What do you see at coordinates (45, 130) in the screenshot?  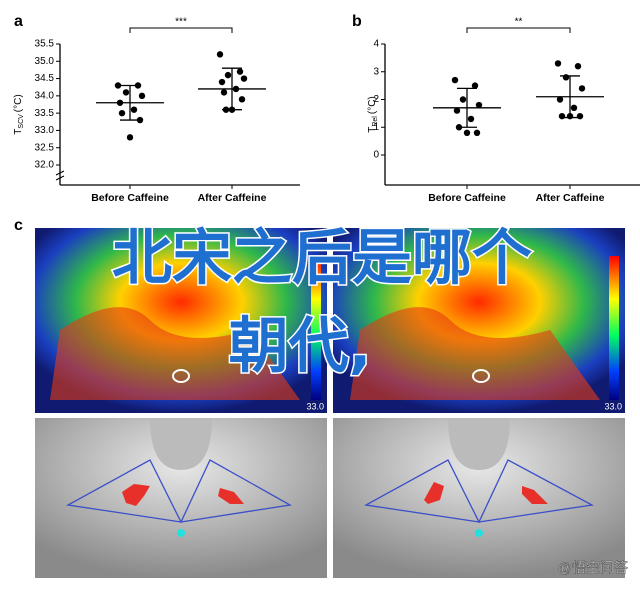 I see `y-tick-label: 33.0` at bounding box center [45, 130].